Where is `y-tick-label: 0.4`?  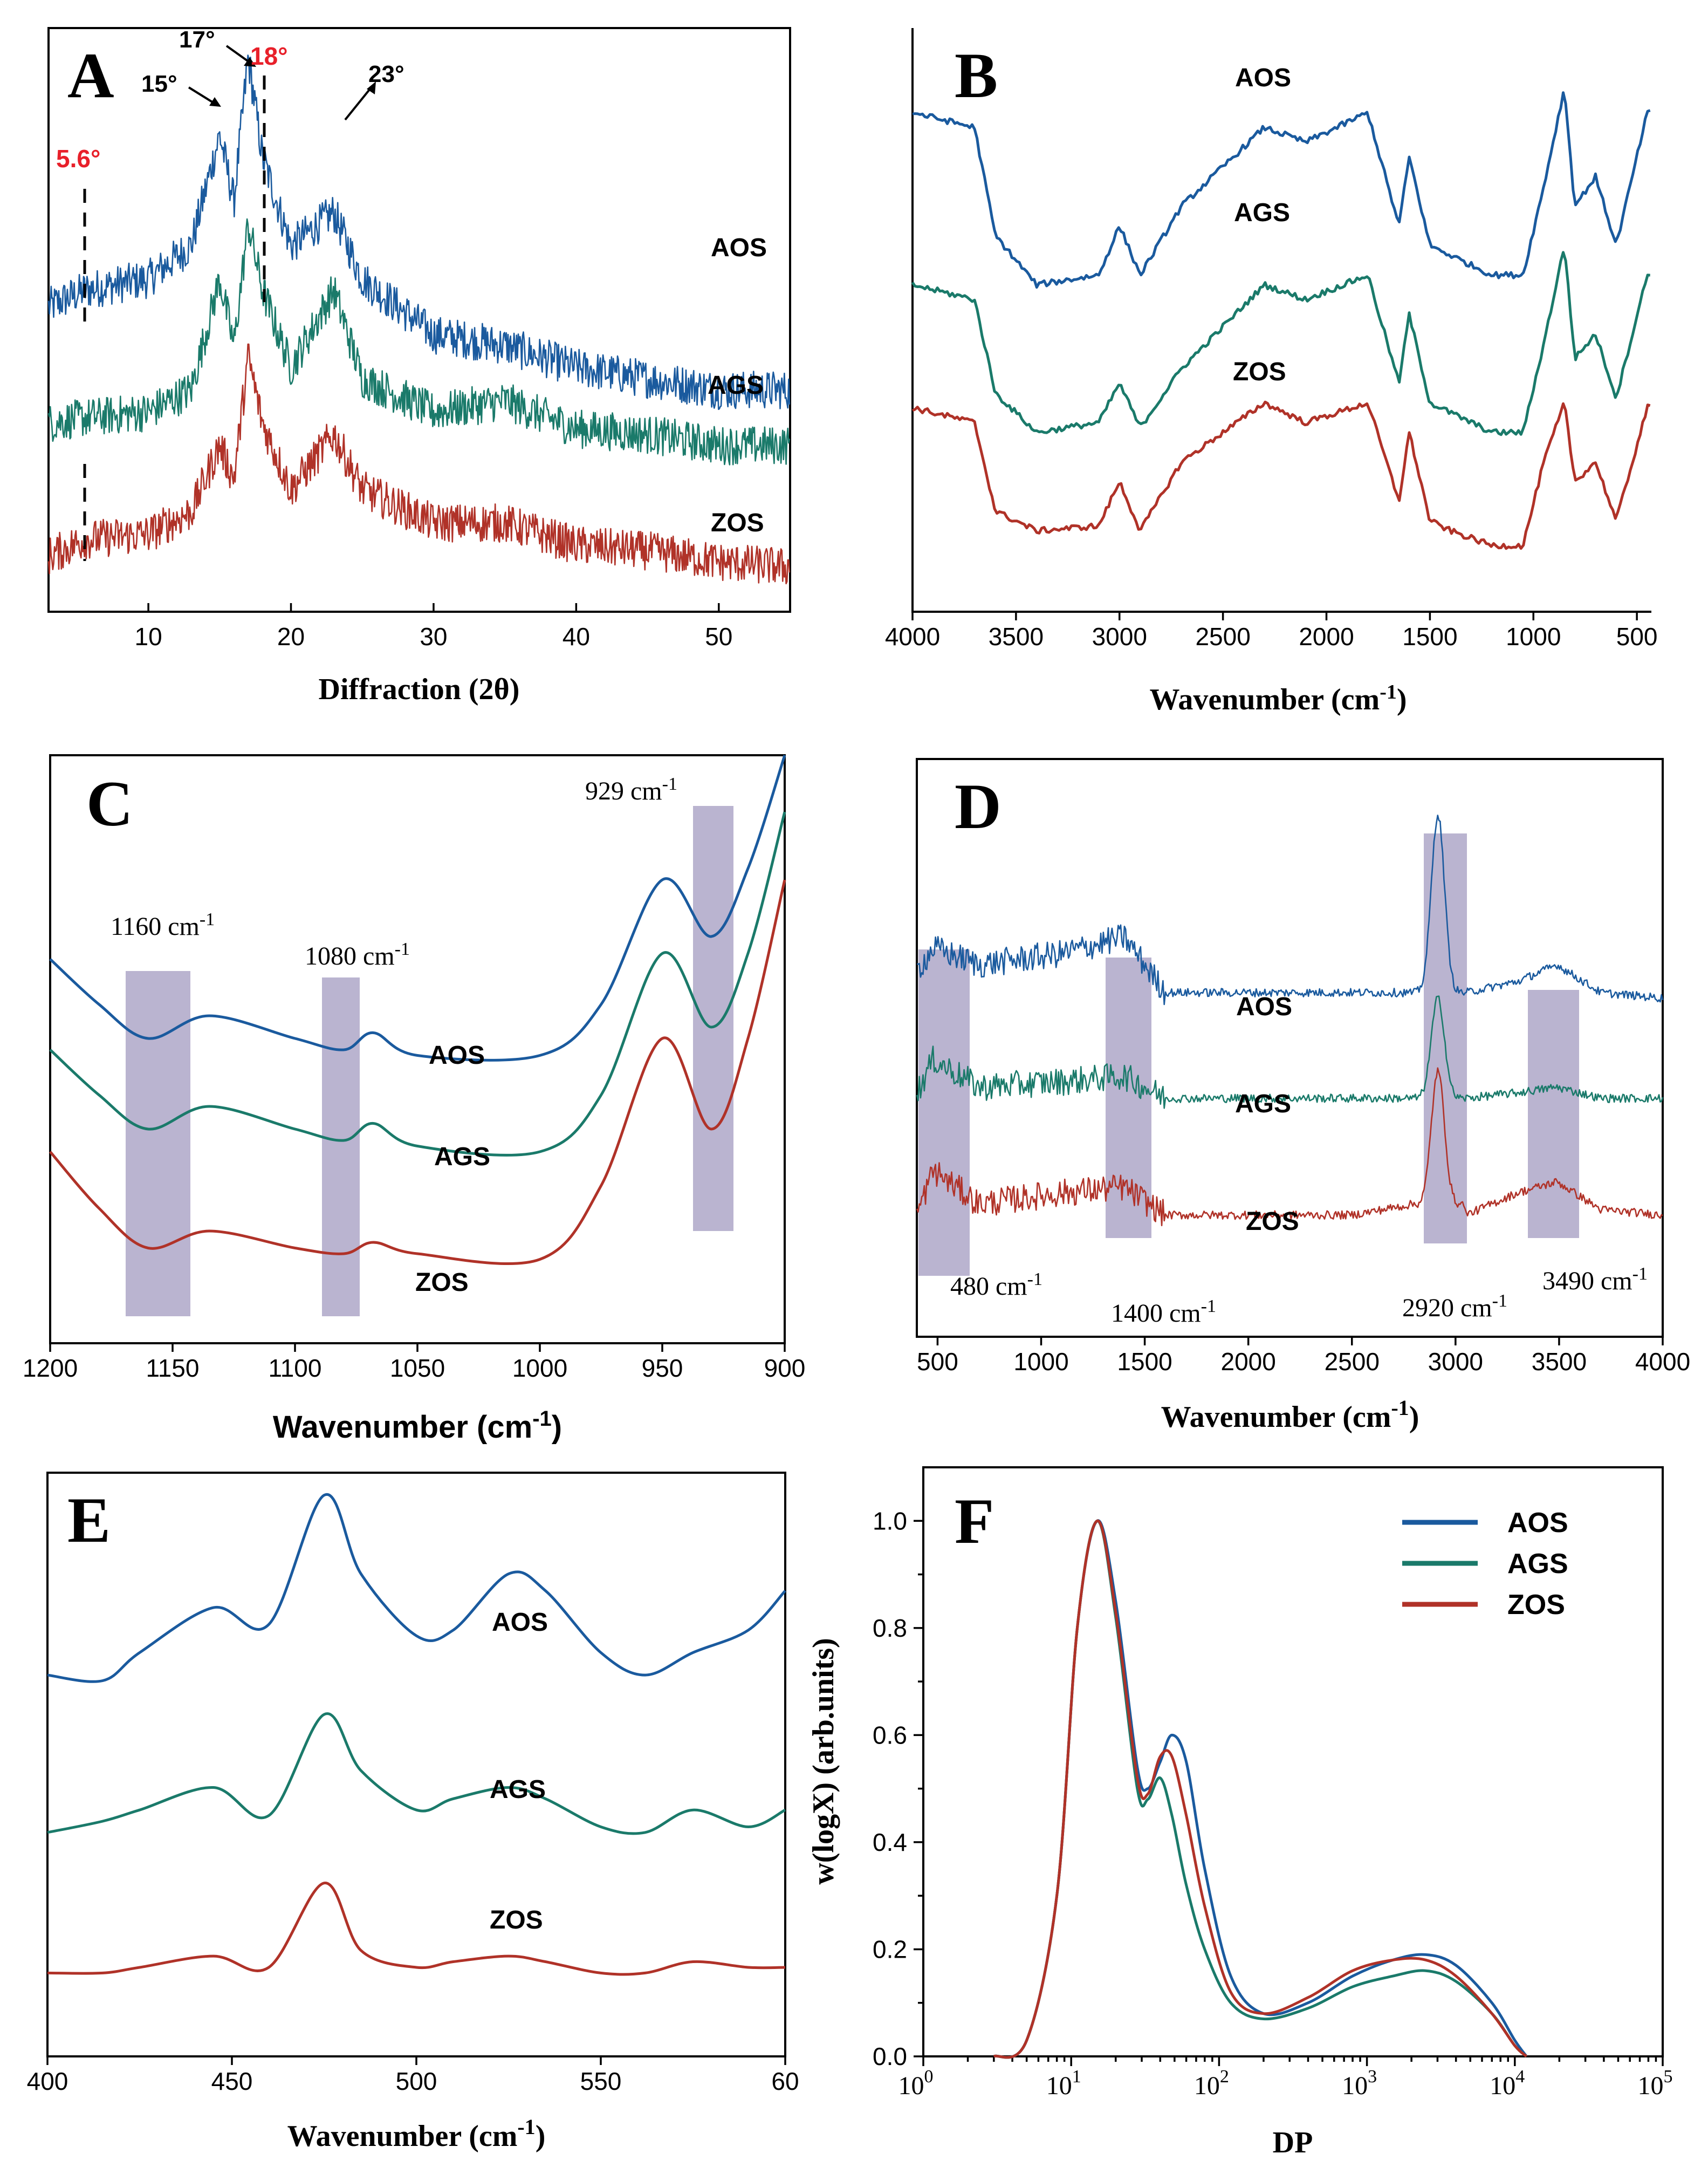
y-tick-label: 0.4 is located at coordinates (890, 1842).